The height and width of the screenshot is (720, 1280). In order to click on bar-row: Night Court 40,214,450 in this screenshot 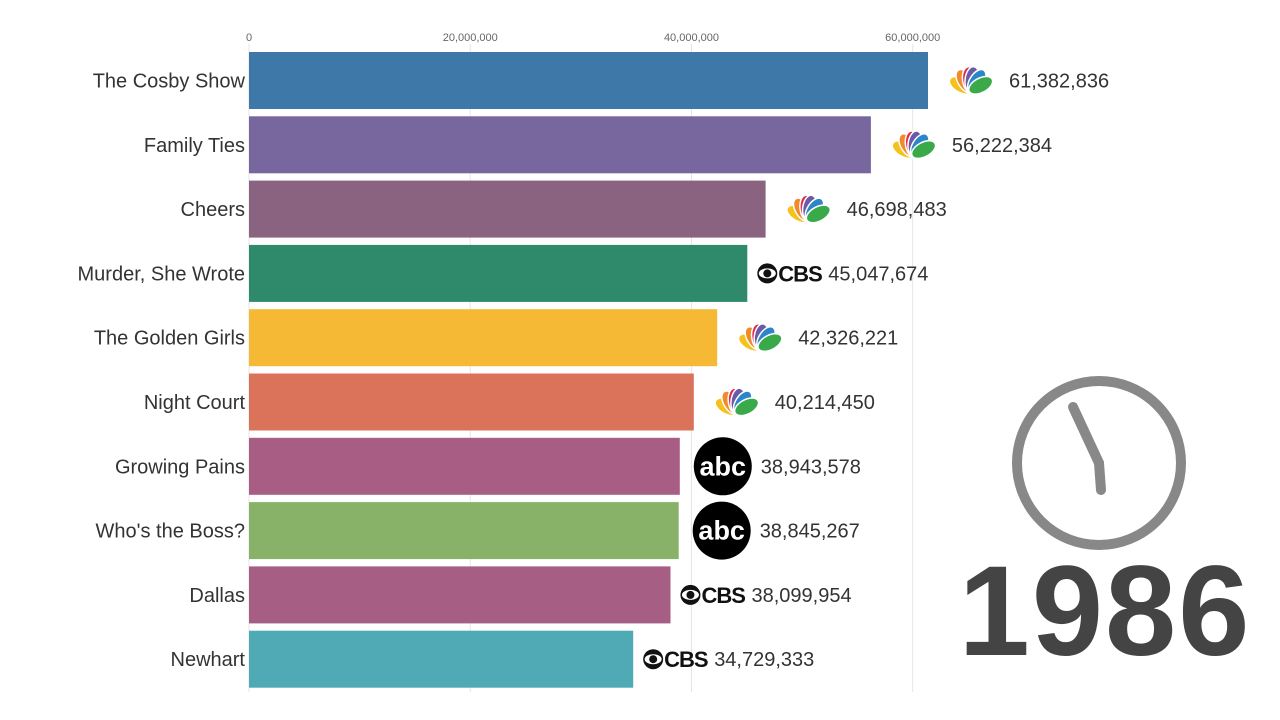, I will do `click(509, 402)`.